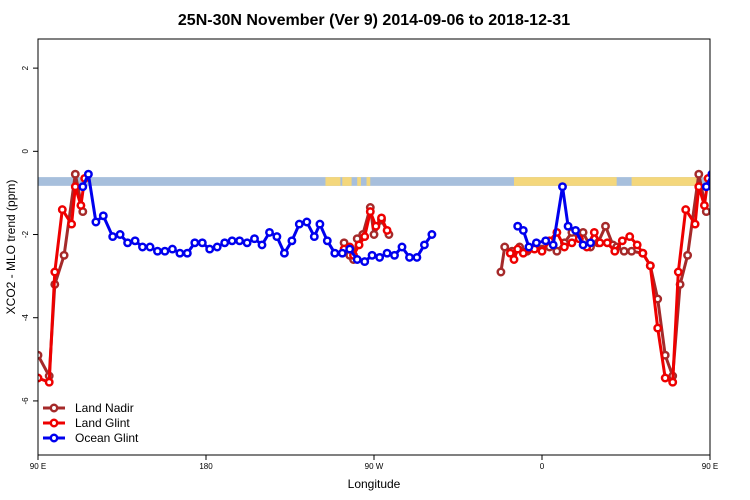 The image size is (750, 500). I want to click on x-tick-label: 180, so click(206, 466).